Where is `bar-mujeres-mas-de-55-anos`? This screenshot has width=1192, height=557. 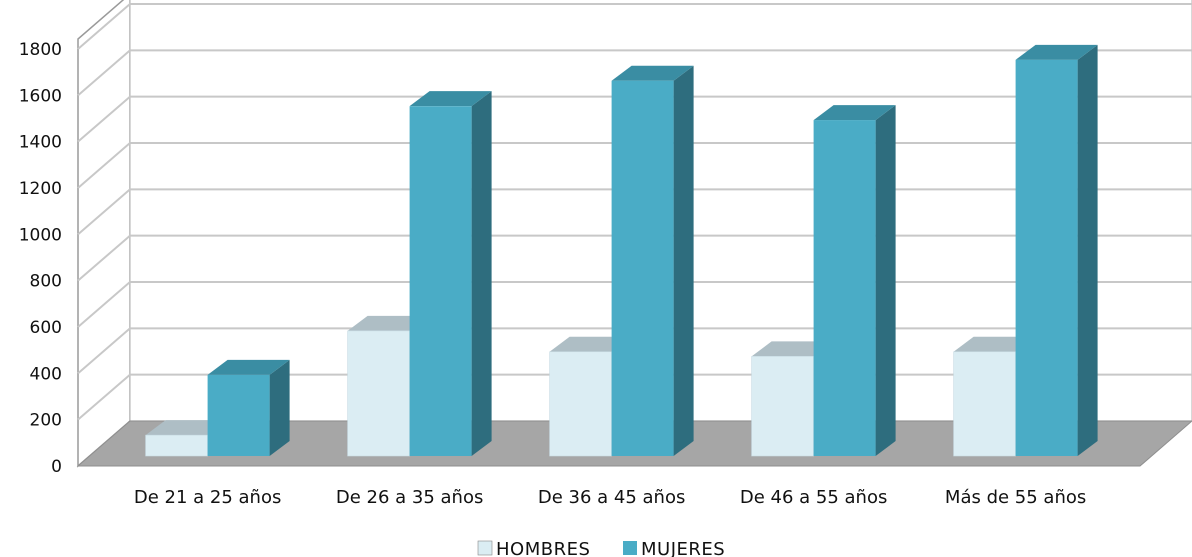 bar-mujeres-mas-de-55-anos is located at coordinates (1056, 250).